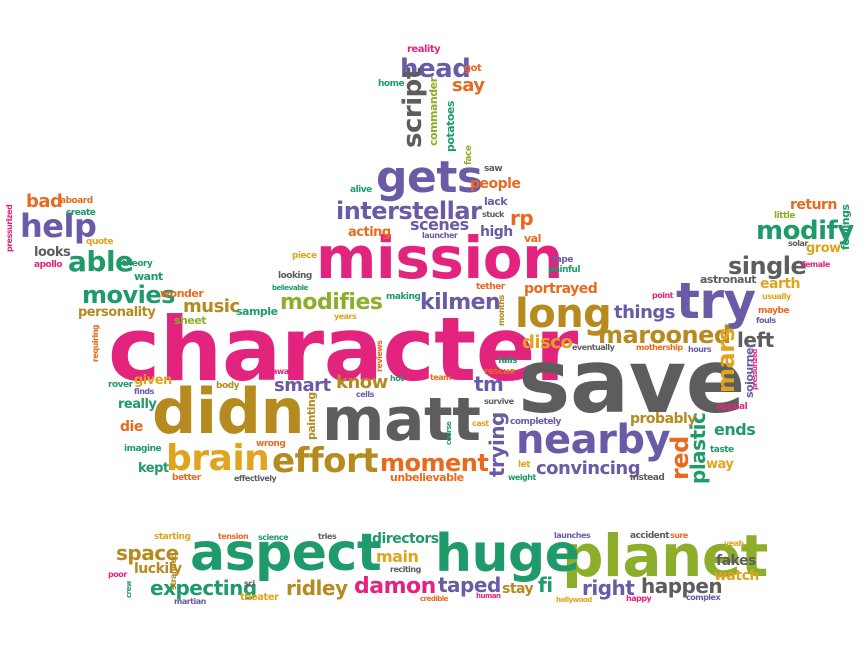  What do you see at coordinates (190, 601) in the screenshot?
I see `word-martian: martian` at bounding box center [190, 601].